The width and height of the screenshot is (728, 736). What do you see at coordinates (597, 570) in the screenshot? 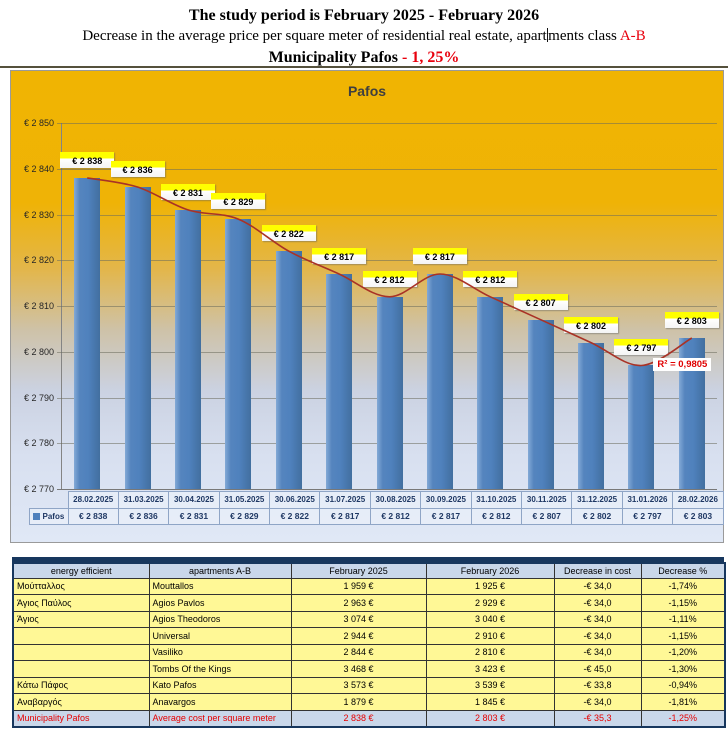
I see `column-header: Decrease in cost` at bounding box center [597, 570].